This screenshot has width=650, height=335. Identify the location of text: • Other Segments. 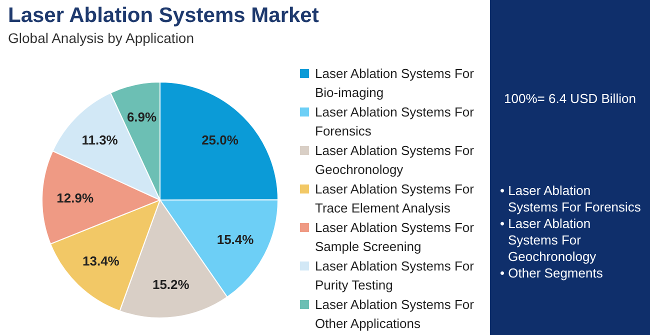
(552, 273).